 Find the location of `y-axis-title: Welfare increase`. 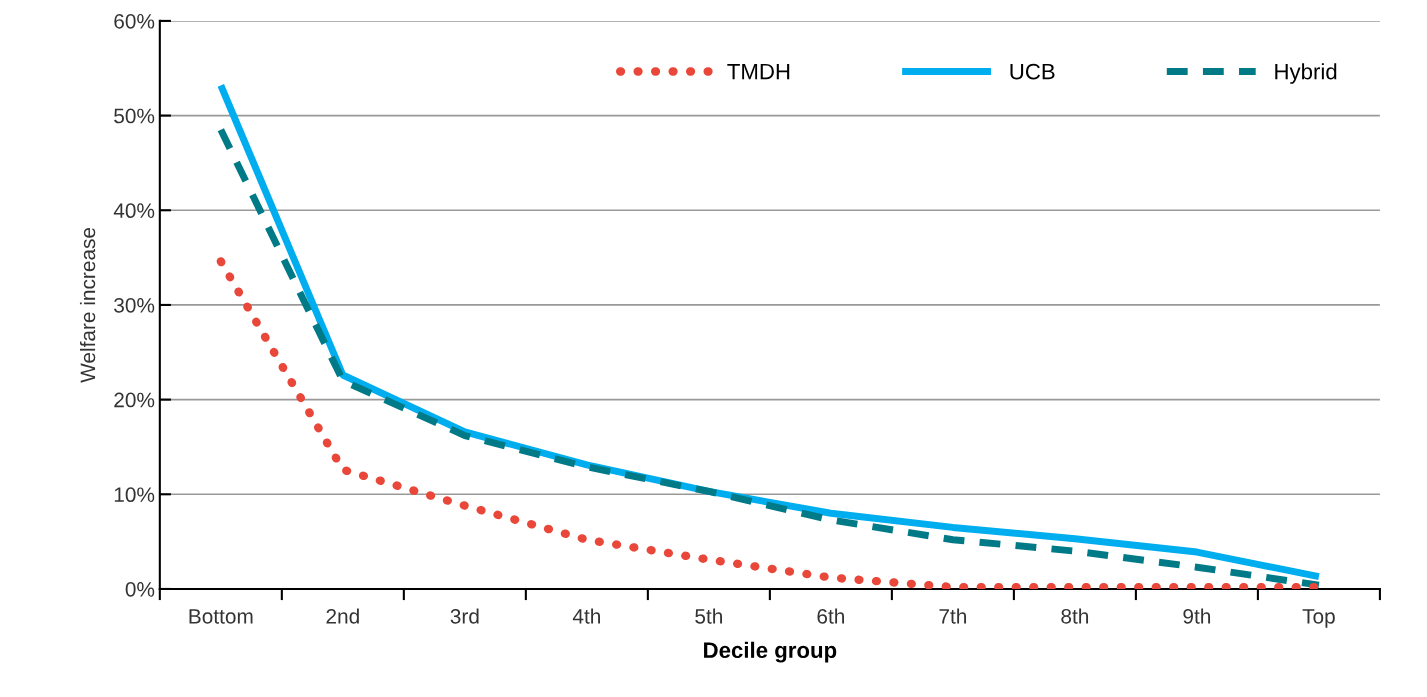

y-axis-title: Welfare increase is located at coordinates (87, 305).